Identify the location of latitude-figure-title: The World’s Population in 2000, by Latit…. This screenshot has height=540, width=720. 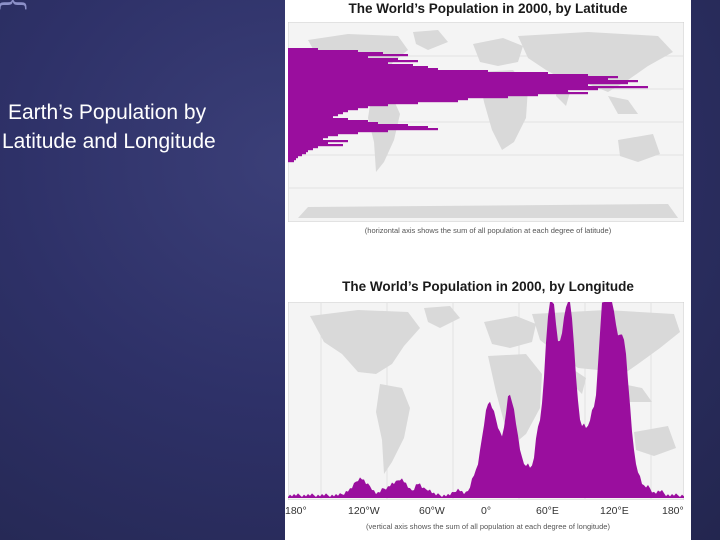
(488, 8).